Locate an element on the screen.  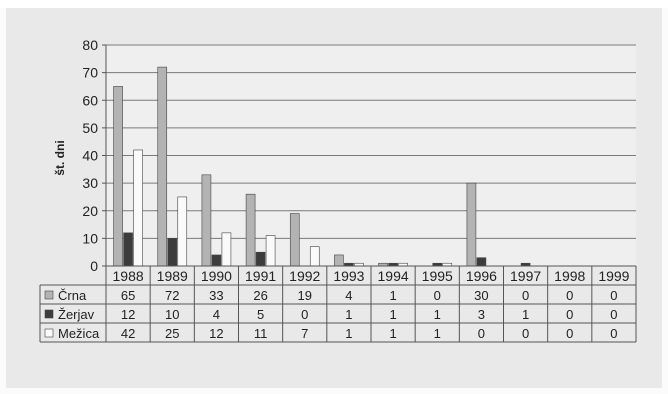
category-label-1989: 1989 is located at coordinates (172, 276).